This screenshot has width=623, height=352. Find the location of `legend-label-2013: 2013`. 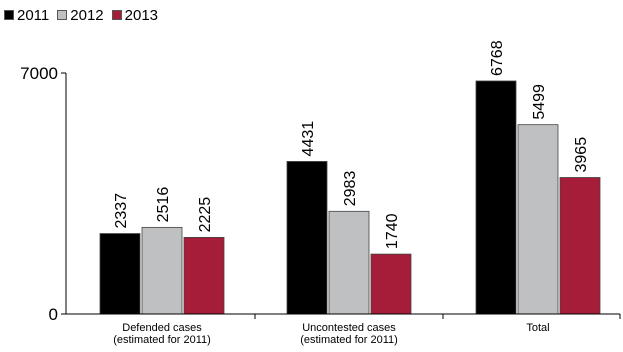

legend-label-2013: 2013 is located at coordinates (141, 15).